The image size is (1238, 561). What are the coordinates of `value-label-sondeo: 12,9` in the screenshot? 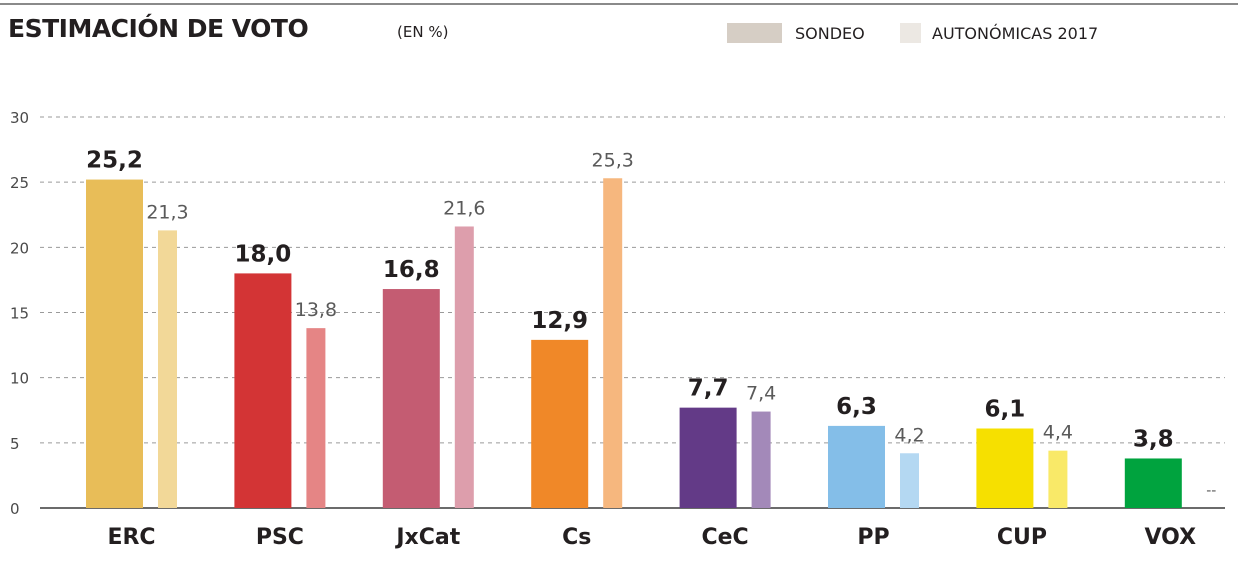 It's located at (559, 321).